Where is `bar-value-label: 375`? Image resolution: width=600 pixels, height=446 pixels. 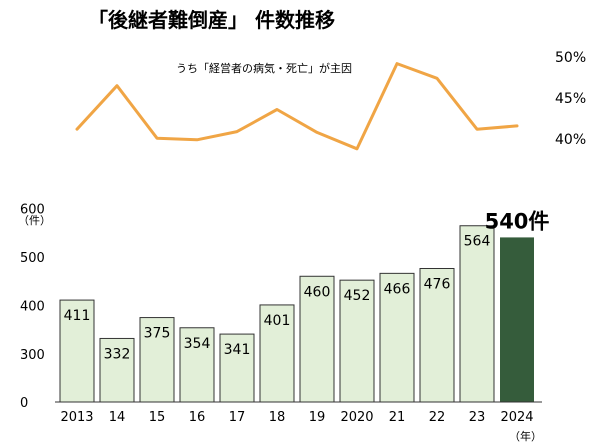
bar-value-label: 375 is located at coordinates (157, 334).